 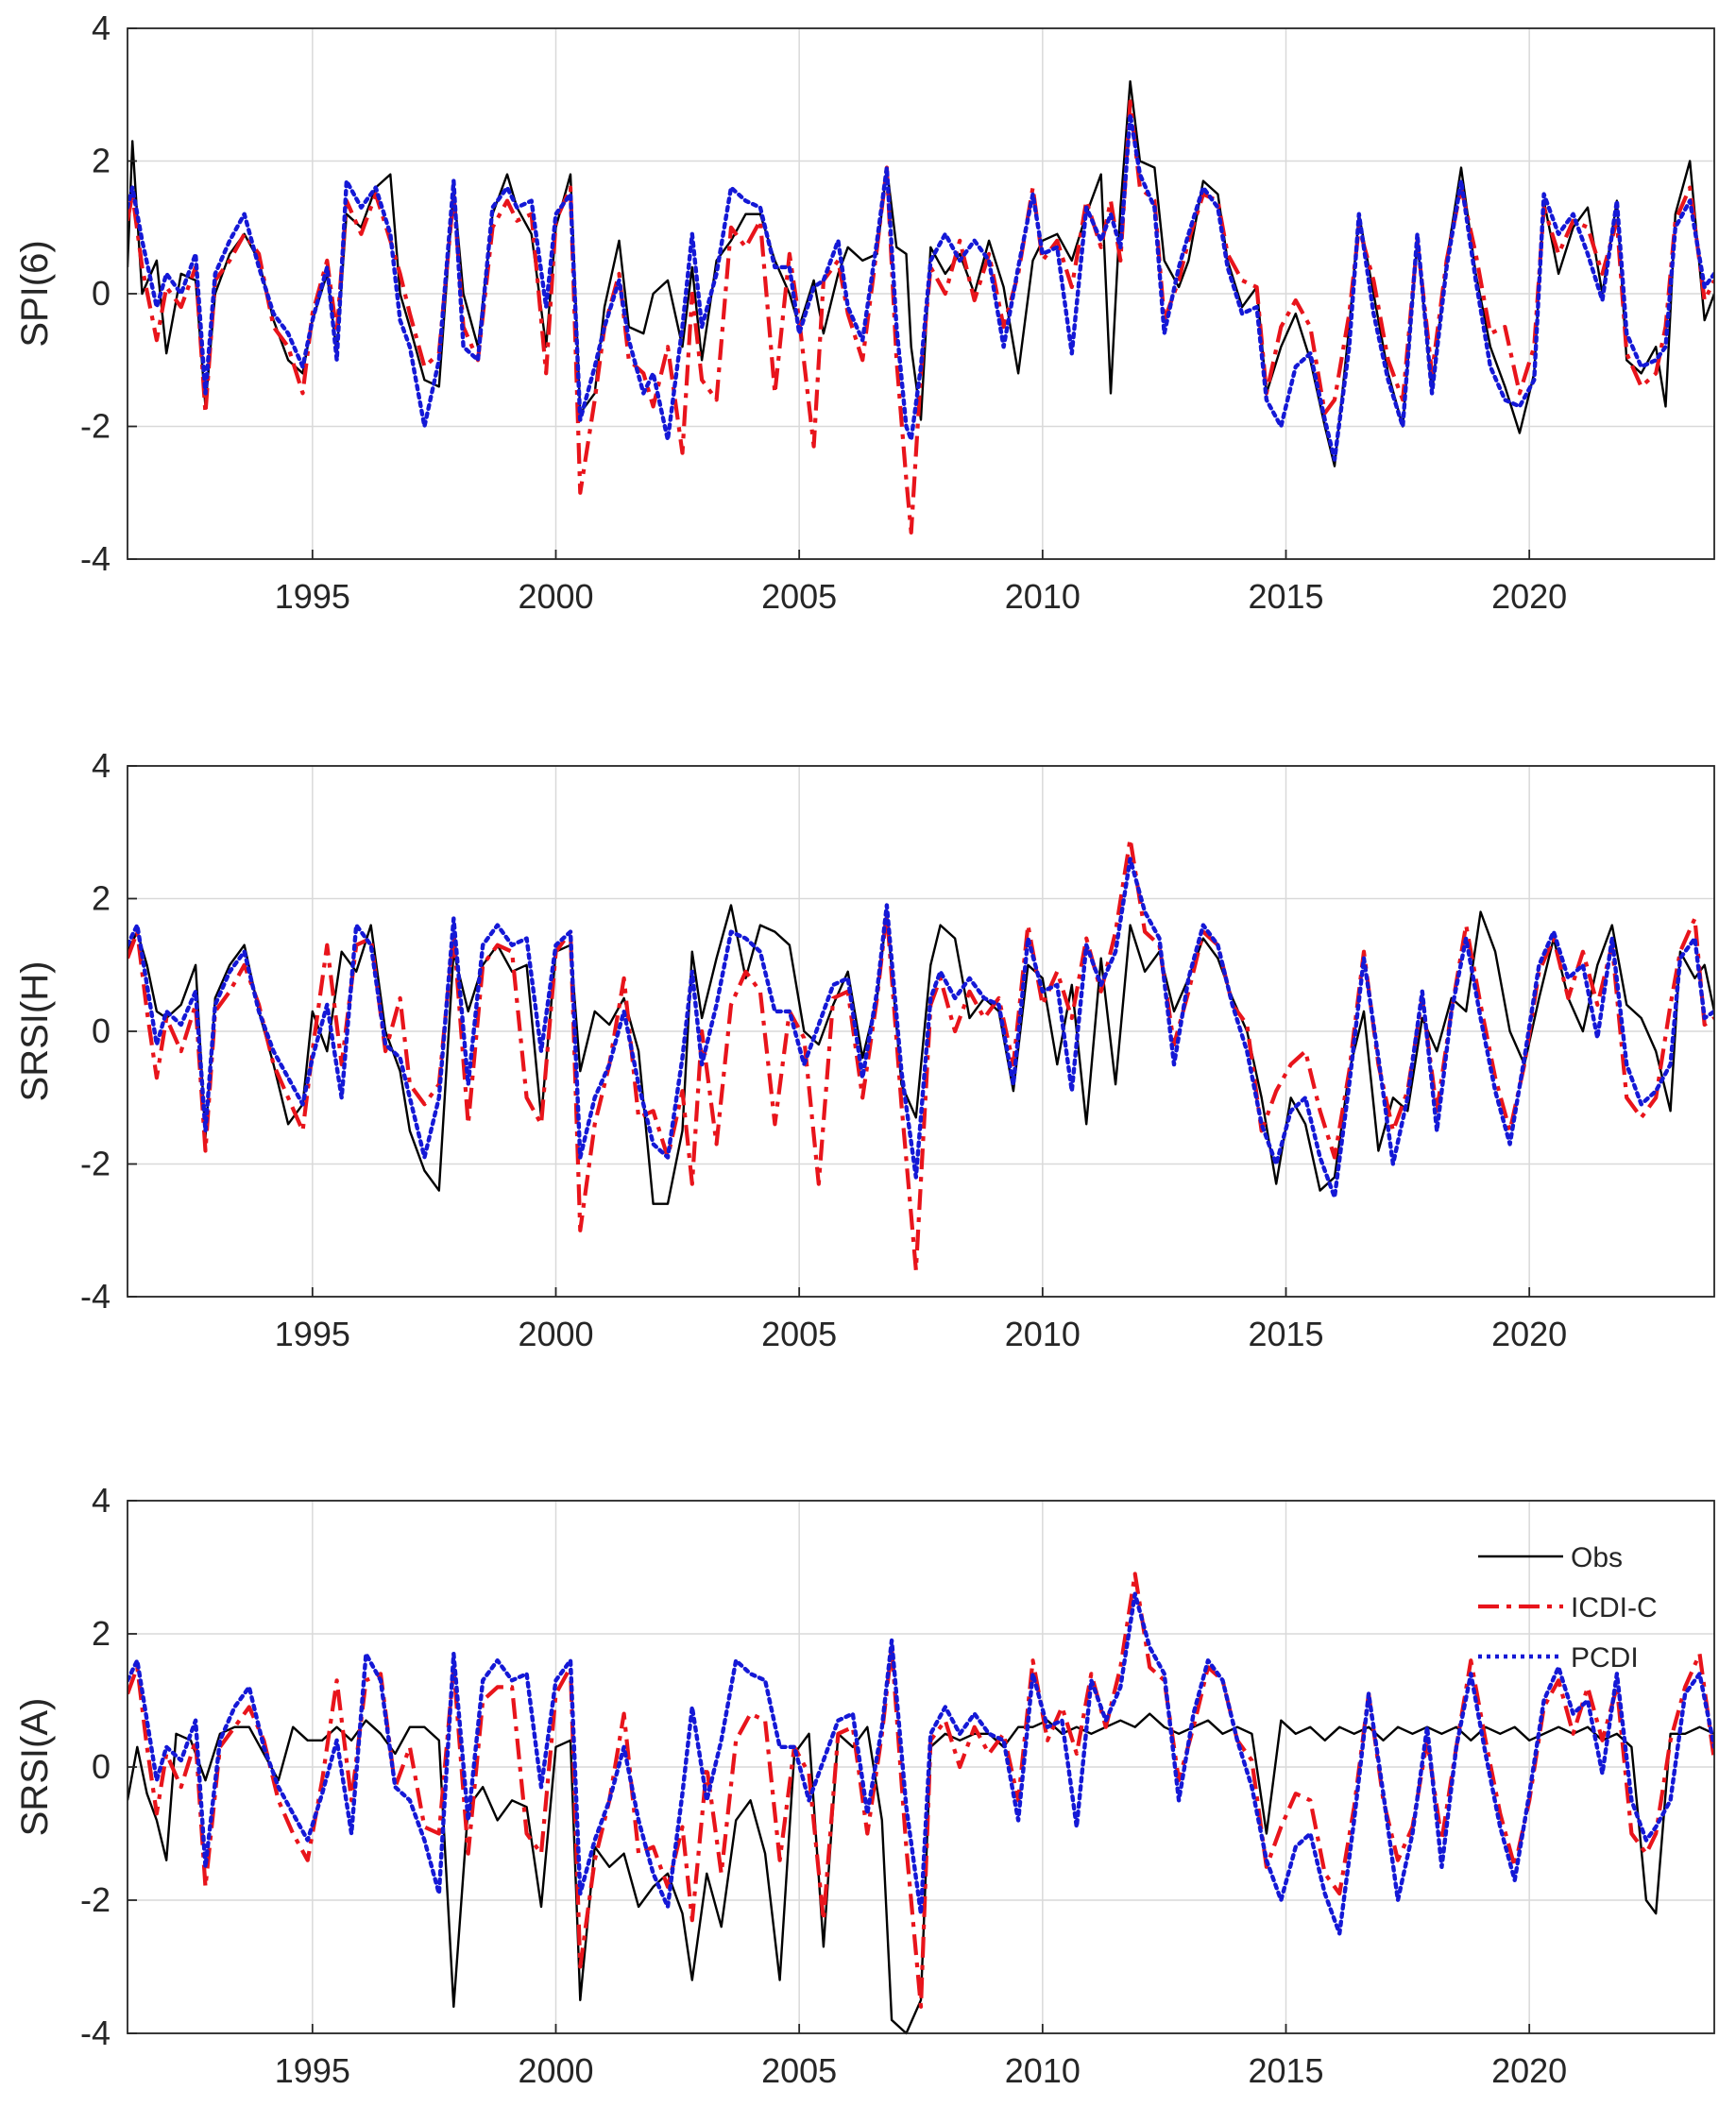 I want to click on legend-label: PCDI, so click(x=1605, y=1658).